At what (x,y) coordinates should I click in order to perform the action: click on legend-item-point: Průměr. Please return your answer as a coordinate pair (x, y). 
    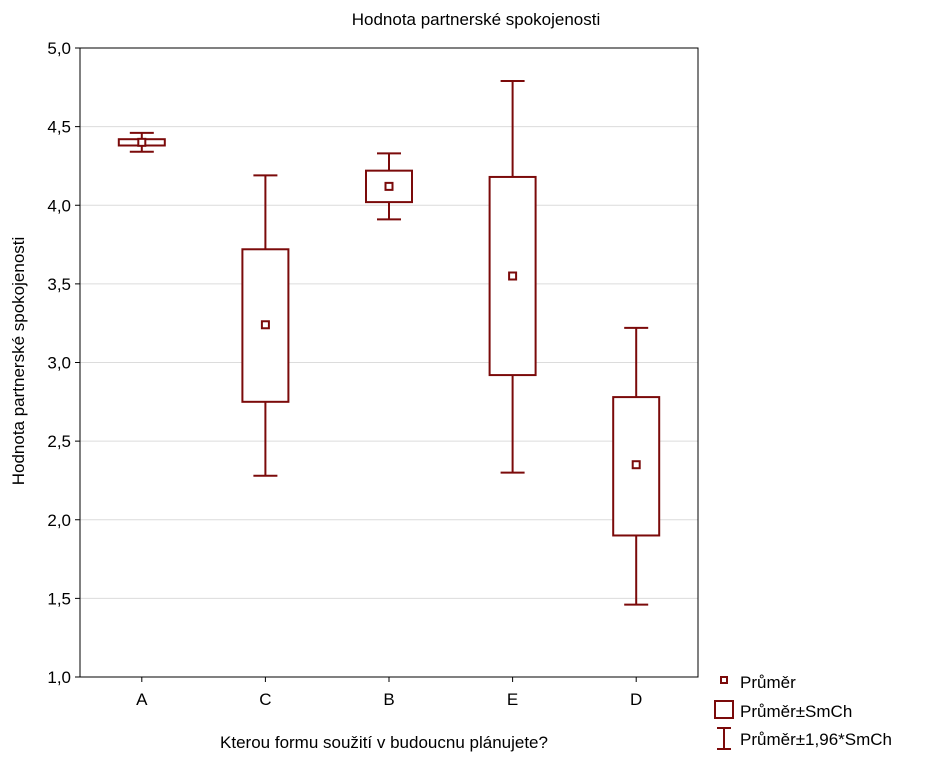
    Looking at the image, I should click on (758, 682).